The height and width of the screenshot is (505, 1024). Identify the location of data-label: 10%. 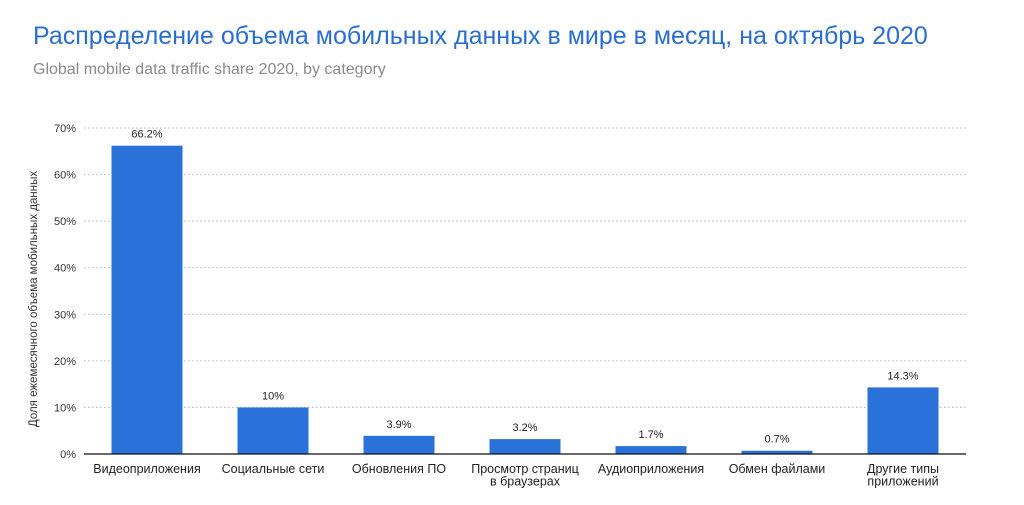
(273, 396).